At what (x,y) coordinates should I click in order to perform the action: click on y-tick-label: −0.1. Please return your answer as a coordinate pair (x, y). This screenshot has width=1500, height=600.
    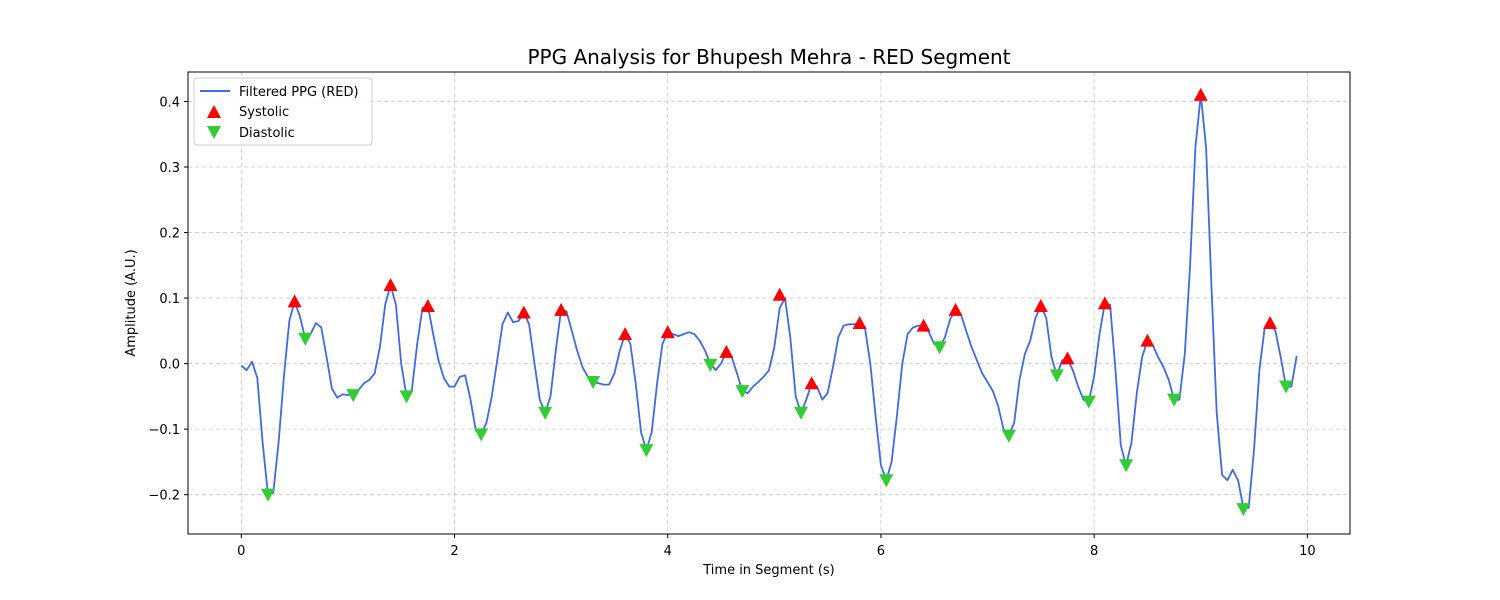
    Looking at the image, I should click on (164, 430).